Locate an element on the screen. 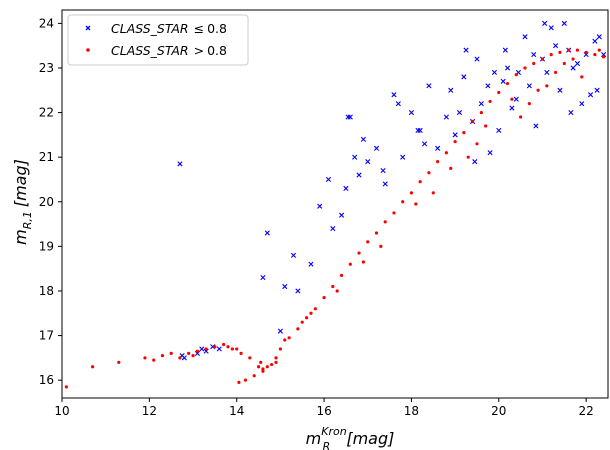 Image resolution: width=610 pixels, height=450 pixels. x-axis-label-main: m is located at coordinates (314, 438).